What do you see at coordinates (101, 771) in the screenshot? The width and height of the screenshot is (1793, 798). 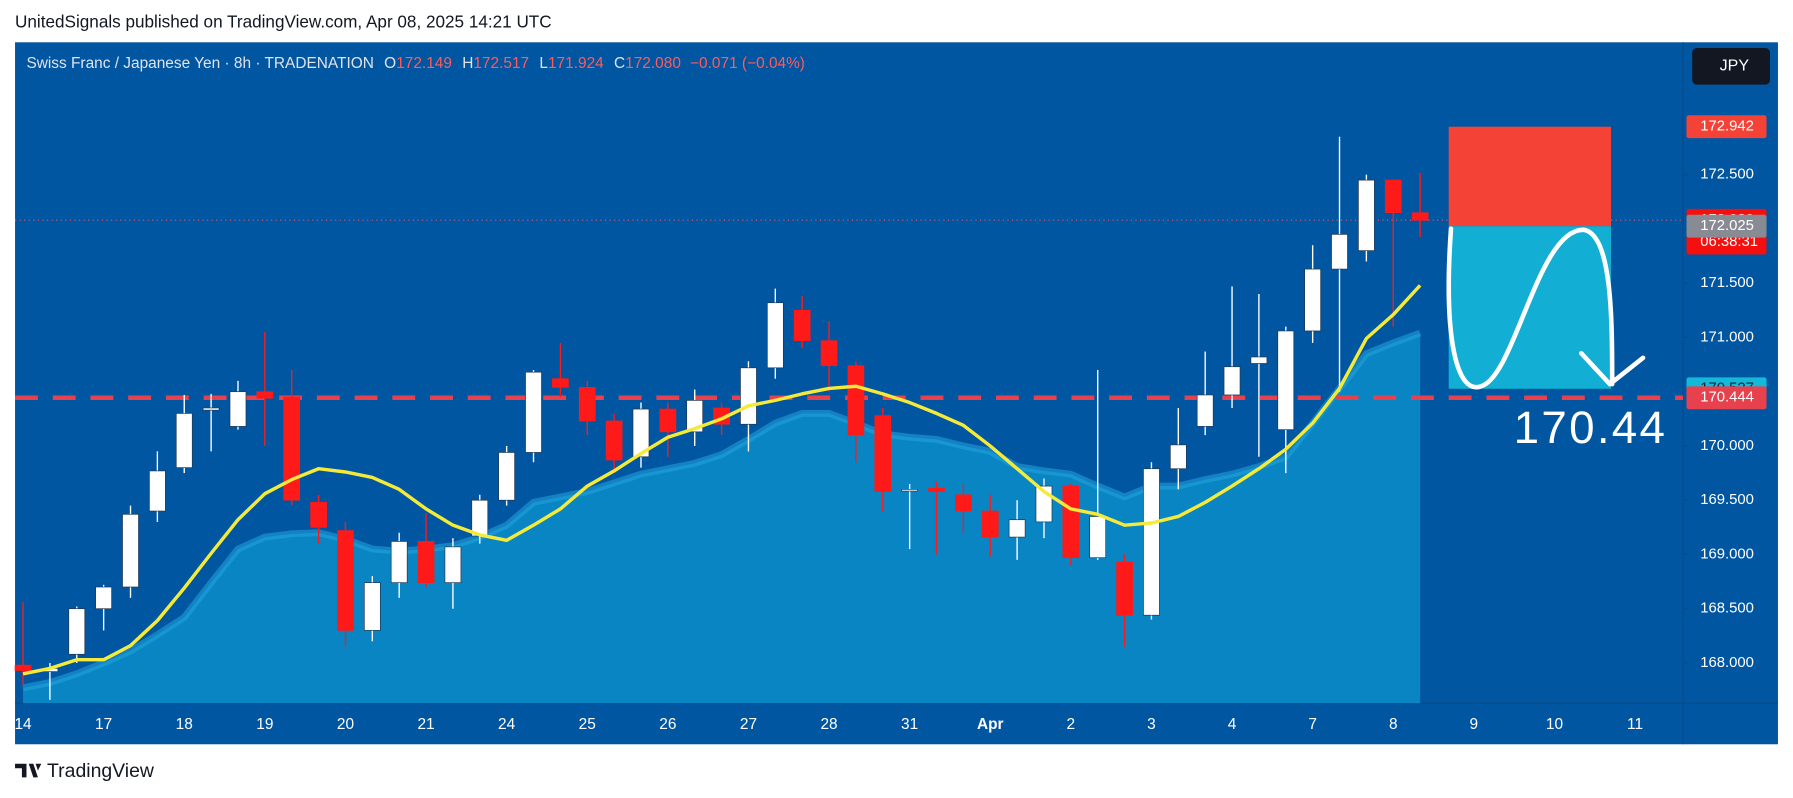 I see `logo-text: TradingView` at bounding box center [101, 771].